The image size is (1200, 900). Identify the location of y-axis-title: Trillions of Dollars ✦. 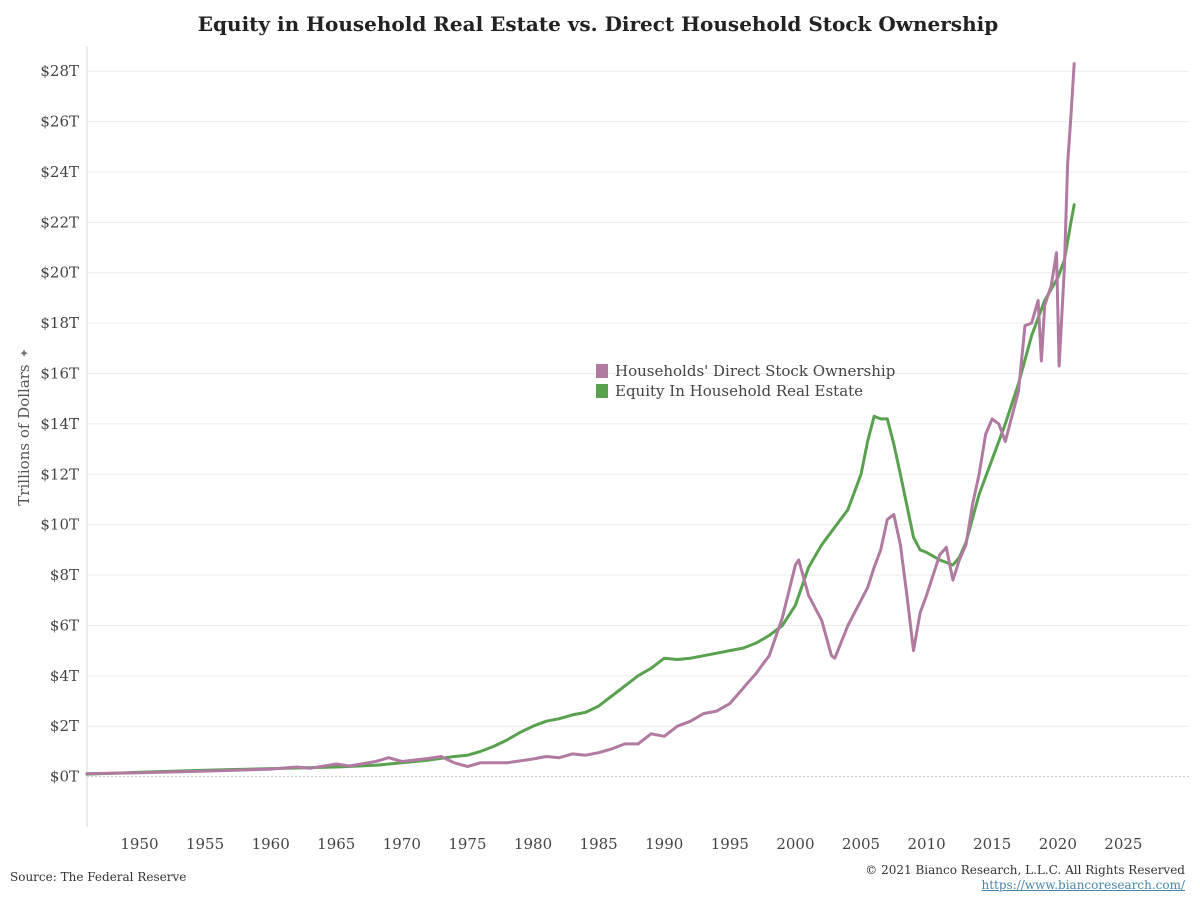
(24, 426).